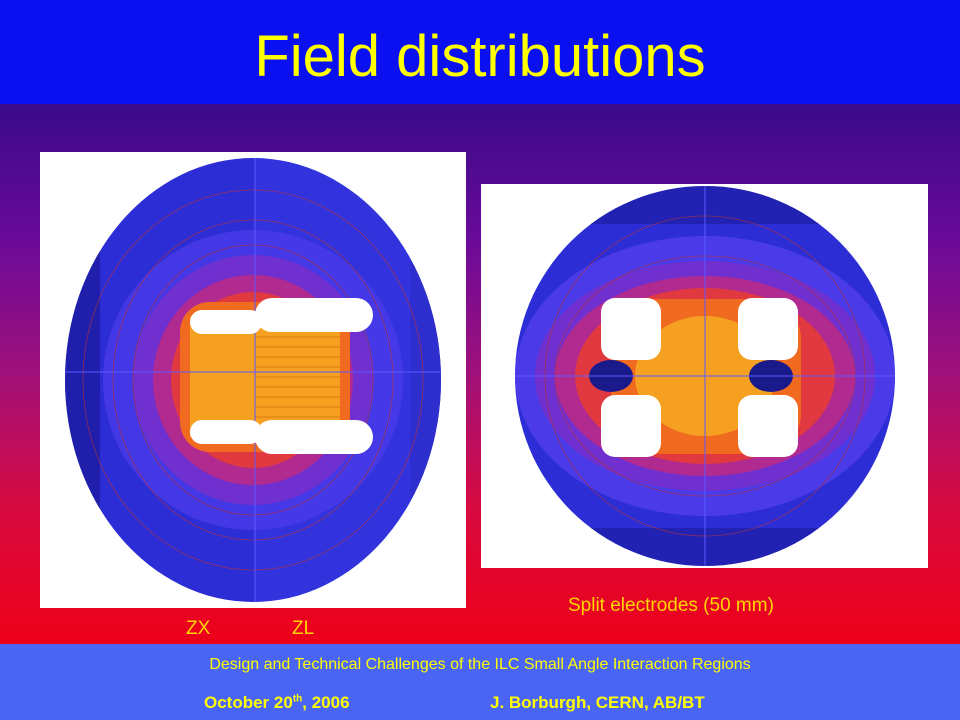 The image size is (960, 720). What do you see at coordinates (297, 699) in the screenshot?
I see `footer-date-suffix: th` at bounding box center [297, 699].